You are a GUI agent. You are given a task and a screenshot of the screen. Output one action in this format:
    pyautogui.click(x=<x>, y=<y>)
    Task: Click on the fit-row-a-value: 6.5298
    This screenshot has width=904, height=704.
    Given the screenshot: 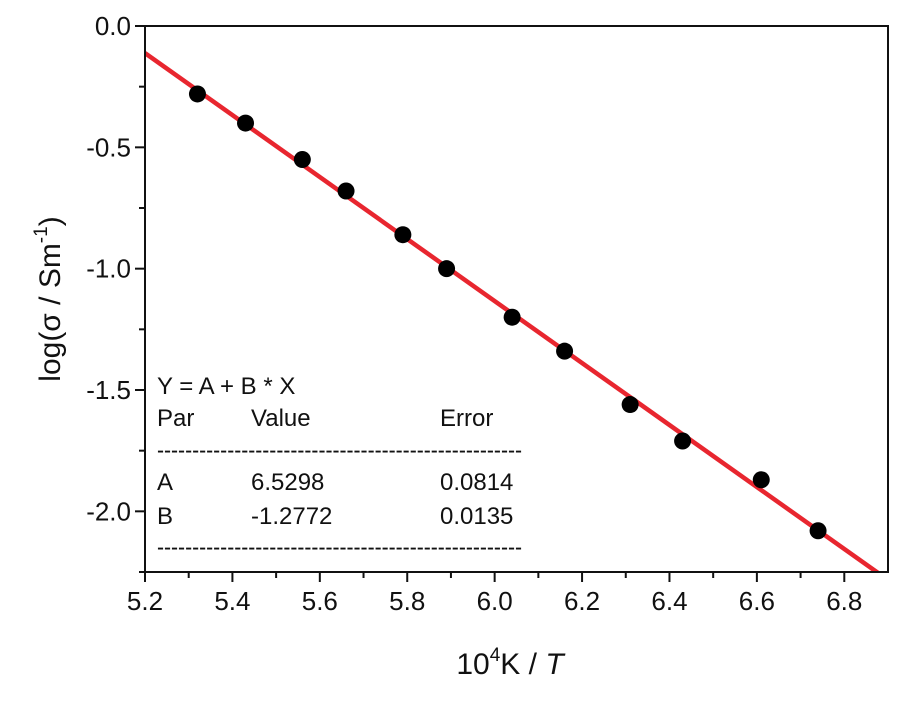 What is the action you would take?
    pyautogui.click(x=287, y=482)
    